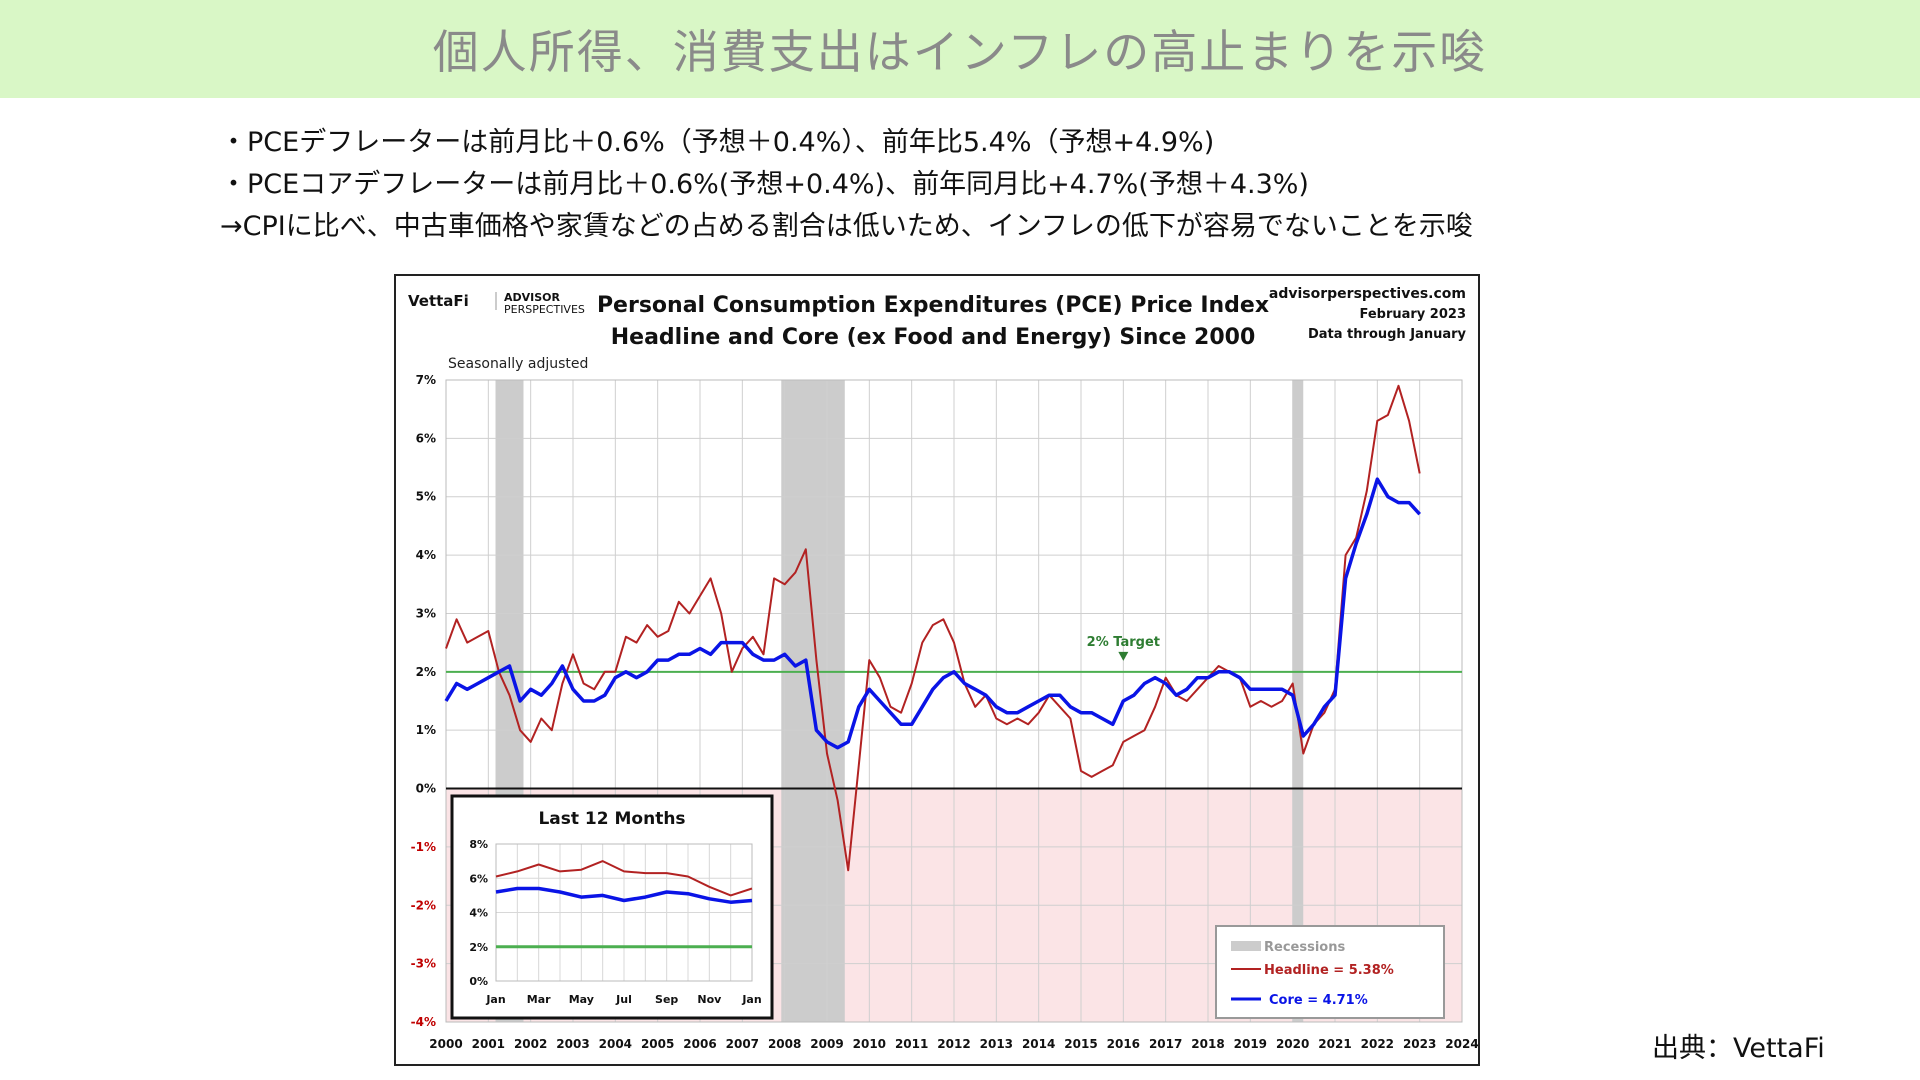  Describe the element at coordinates (426, 497) in the screenshot. I see `y-tick-label: 5%` at that location.